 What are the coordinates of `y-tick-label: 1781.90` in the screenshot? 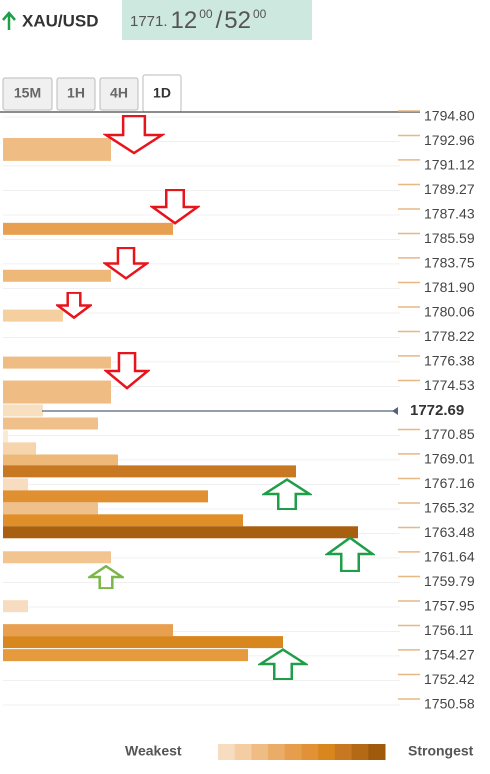 It's located at (449, 287).